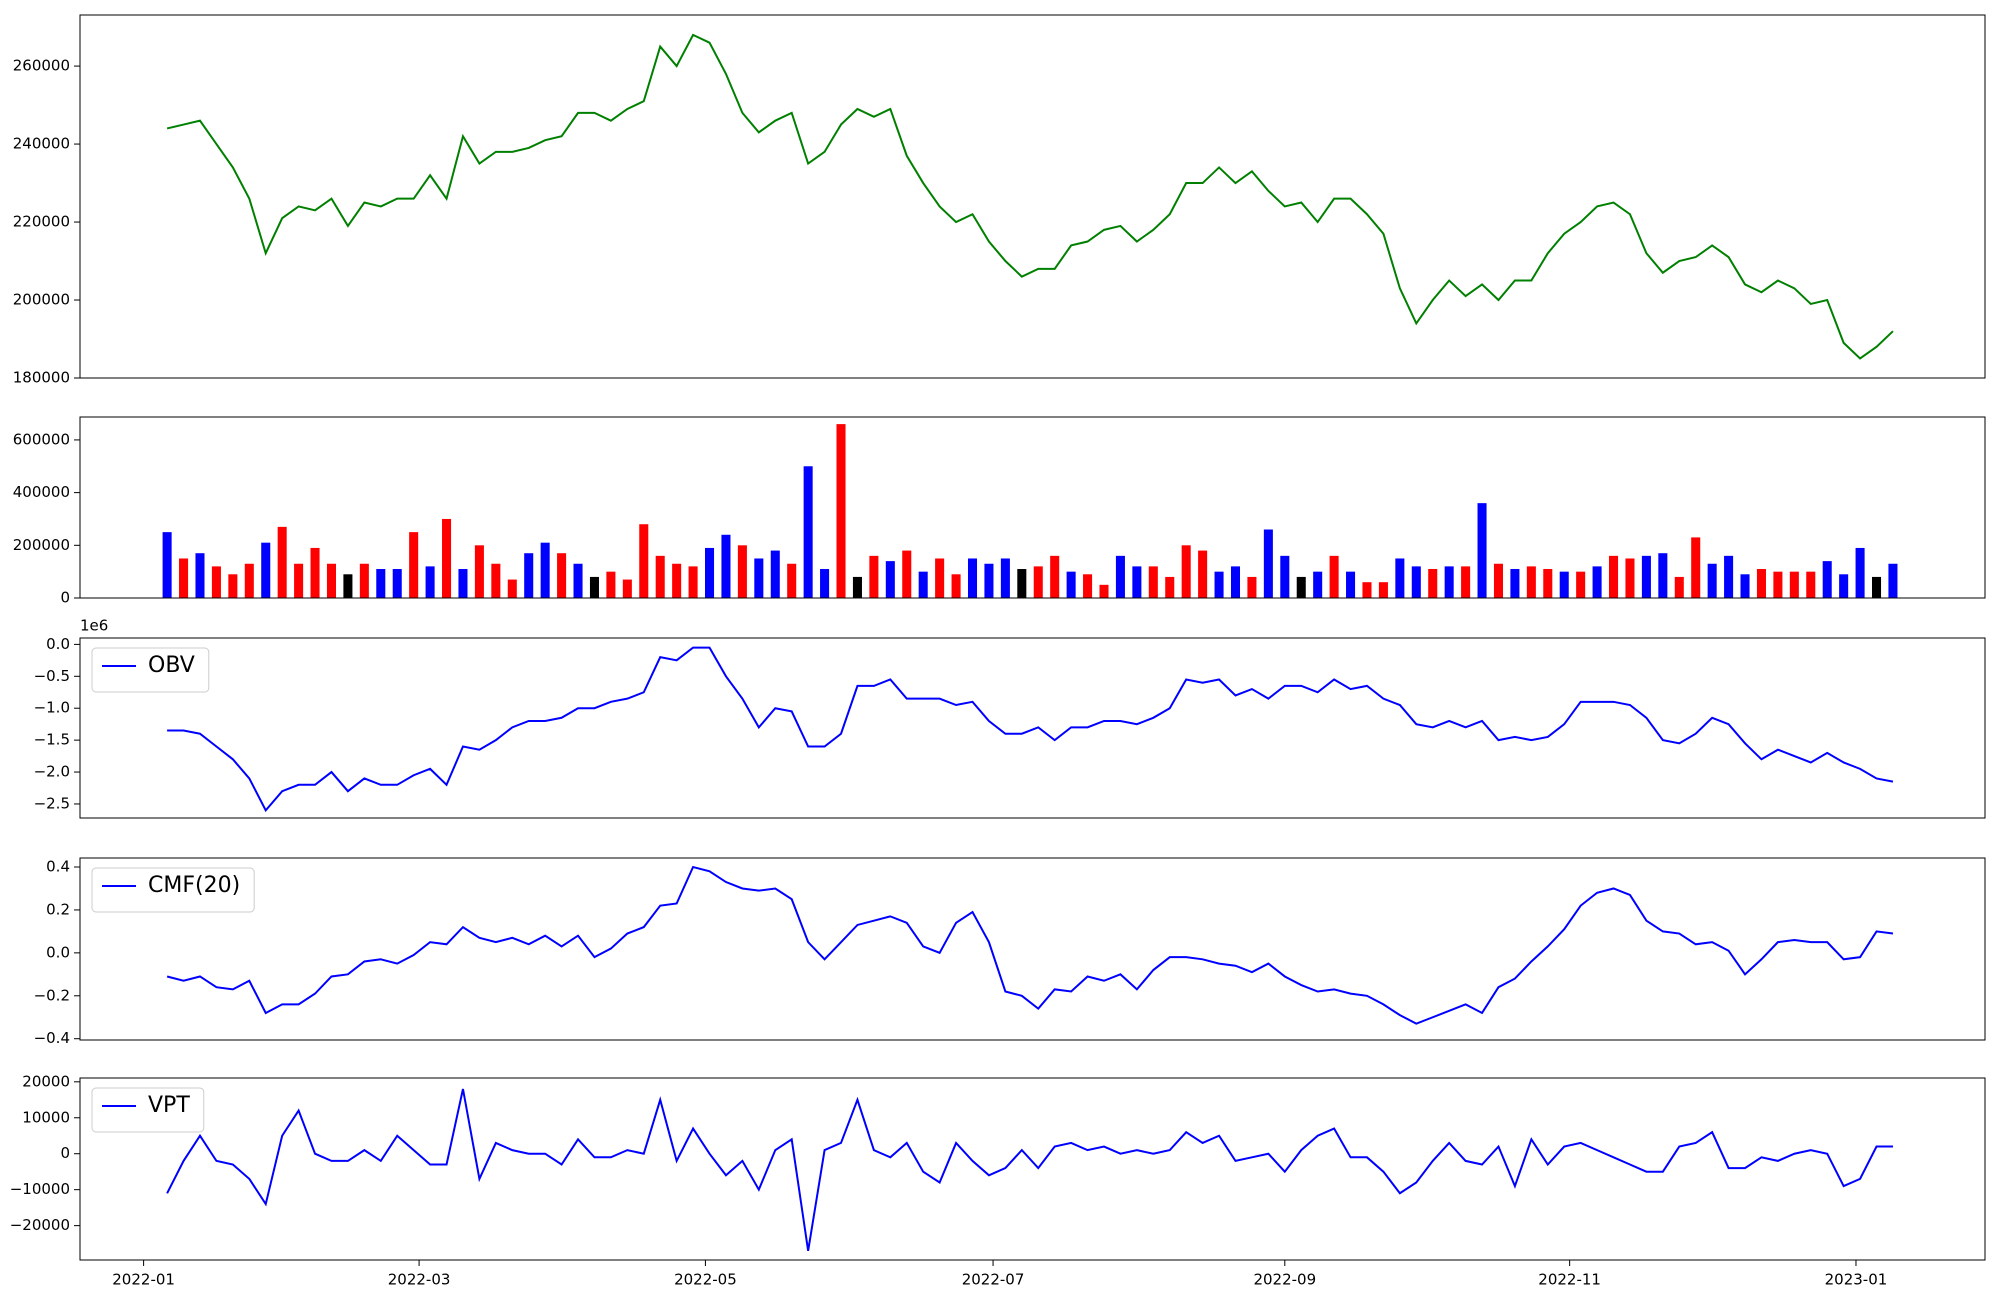  I want to click on y-tick-label: −1.0, so click(52, 708).